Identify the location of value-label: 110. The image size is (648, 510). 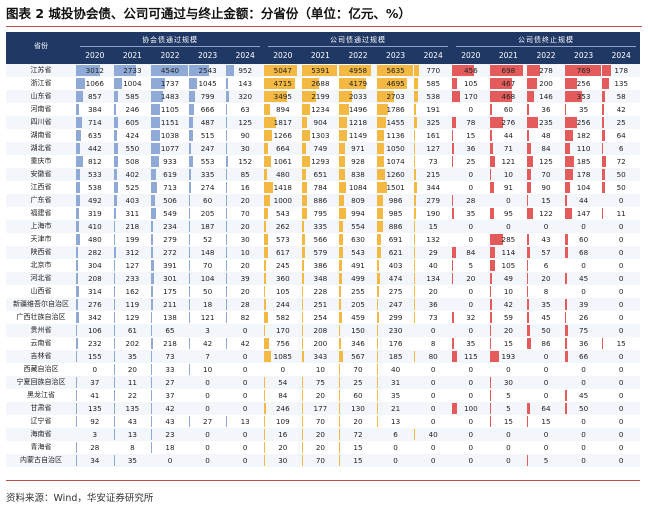
(583, 148).